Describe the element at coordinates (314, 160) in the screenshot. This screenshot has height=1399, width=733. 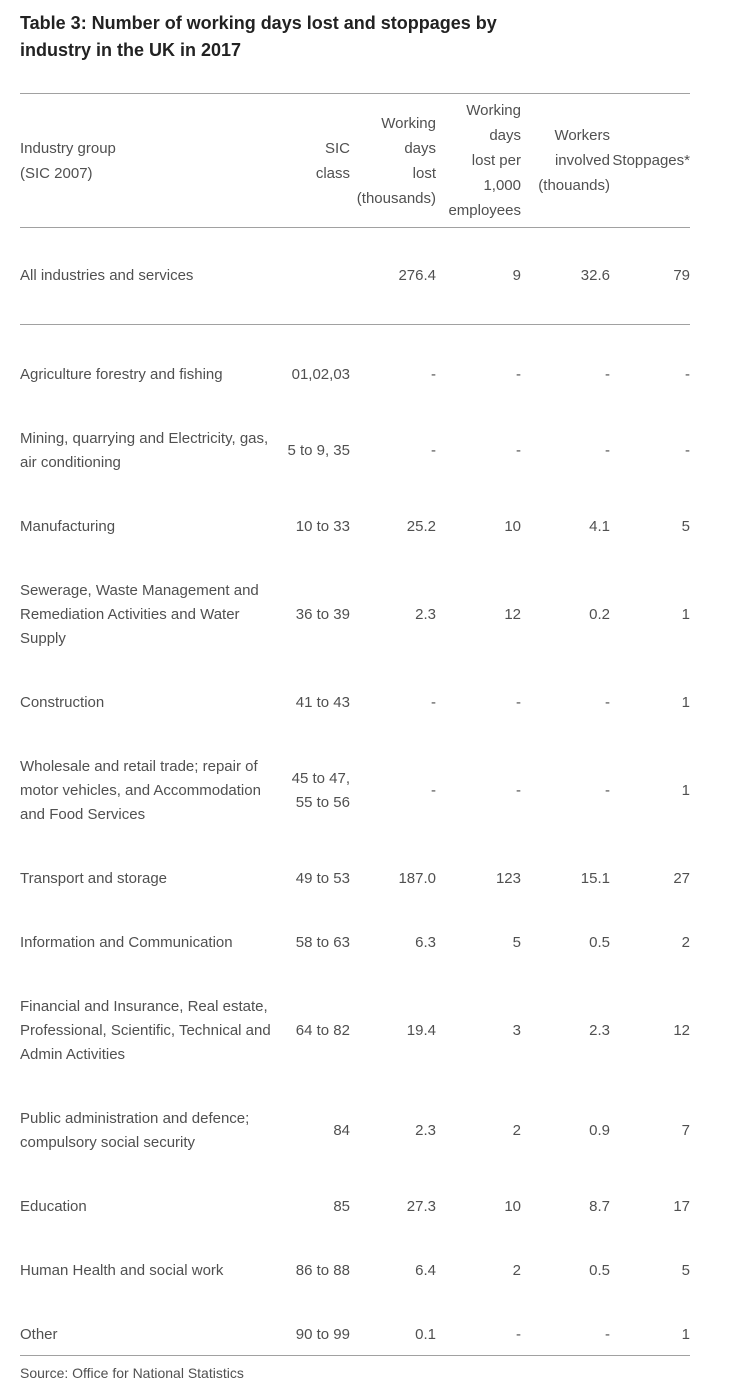
I see `column-header-sic-class: SIC class` at that location.